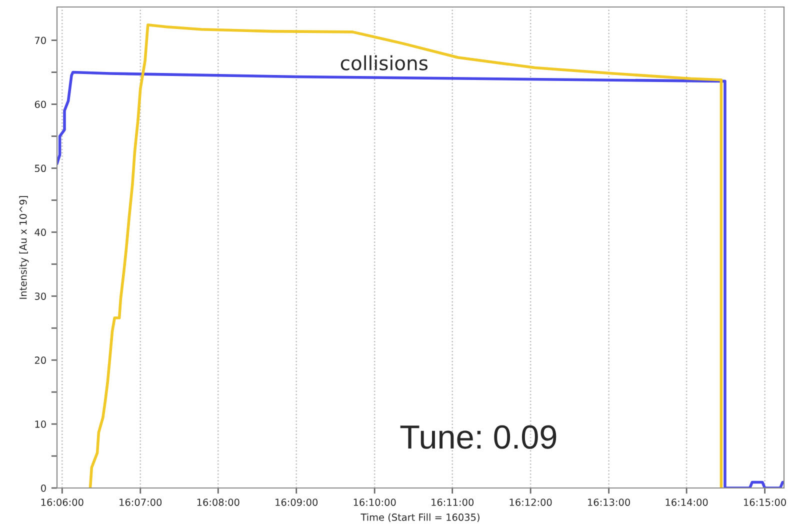 The height and width of the screenshot is (529, 803). I want to click on y-tick-label: 10, so click(40, 424).